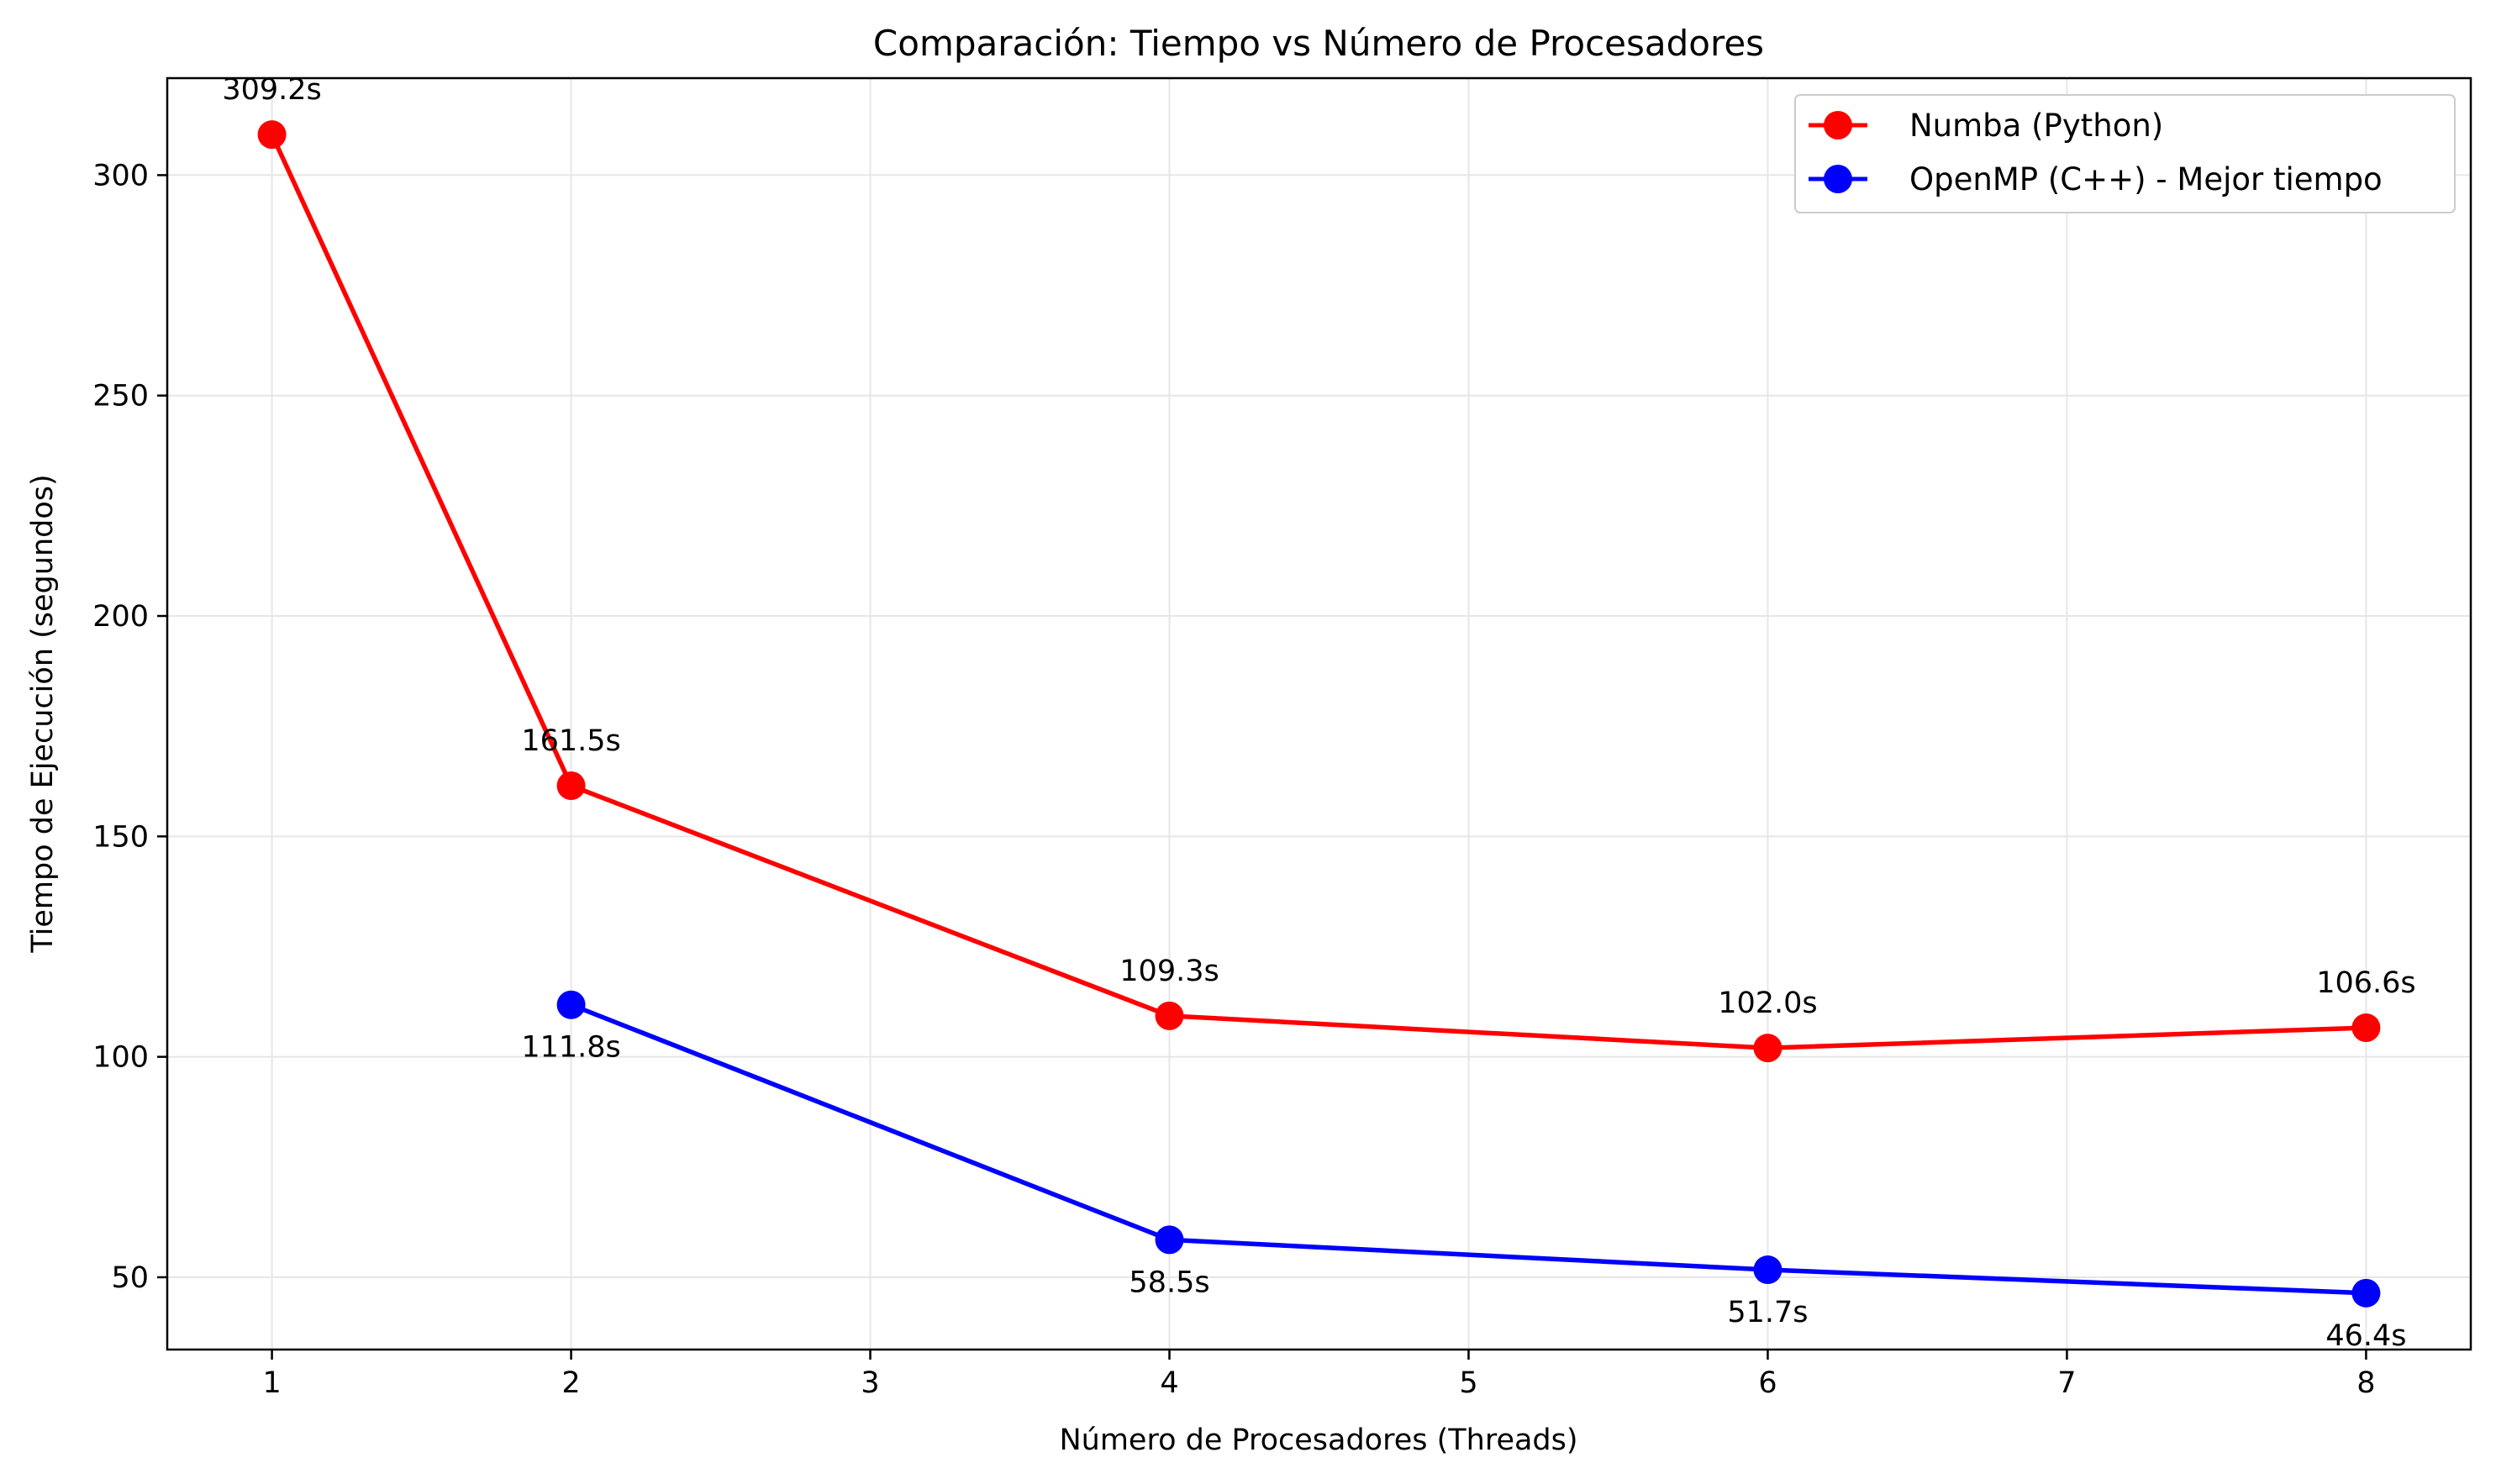 The image size is (2496, 1484). Describe the element at coordinates (1838, 125) in the screenshot. I see `legend-marker-numba` at that location.